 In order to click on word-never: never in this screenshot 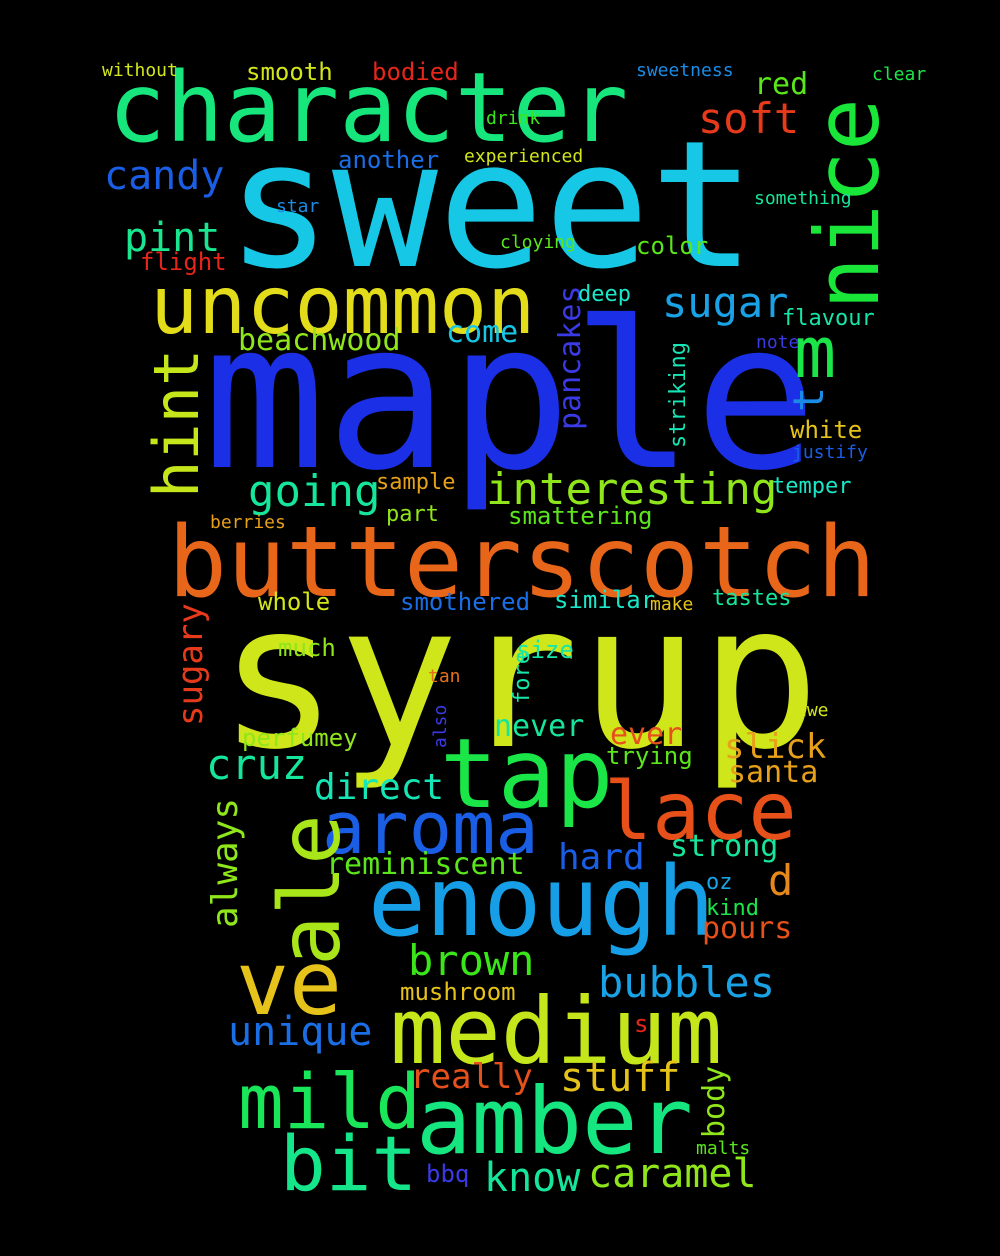, I will do `click(539, 726)`.